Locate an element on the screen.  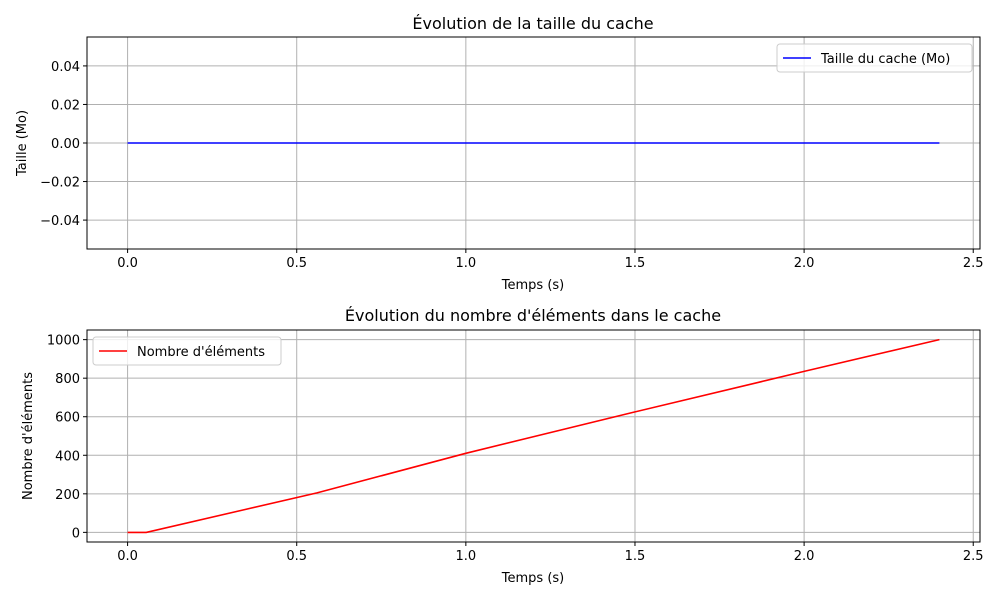
y-tick-label: 600 is located at coordinates (67, 418).